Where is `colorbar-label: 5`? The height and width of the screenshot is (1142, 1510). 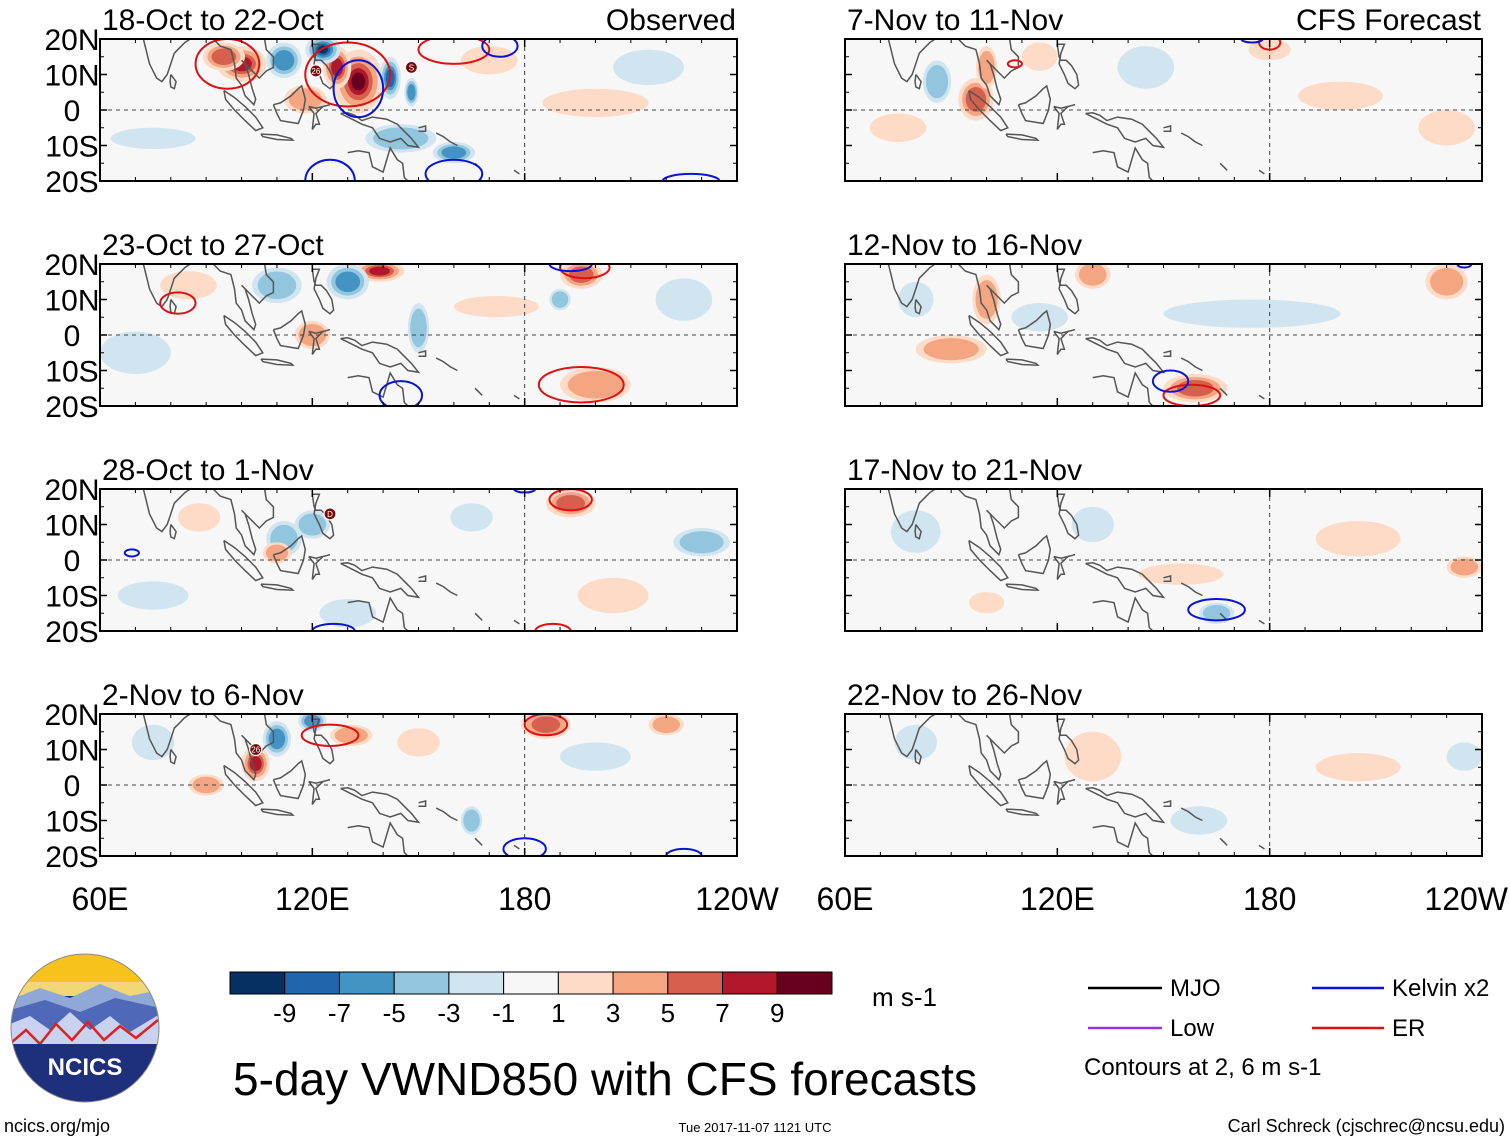
colorbar-label: 5 is located at coordinates (668, 1013).